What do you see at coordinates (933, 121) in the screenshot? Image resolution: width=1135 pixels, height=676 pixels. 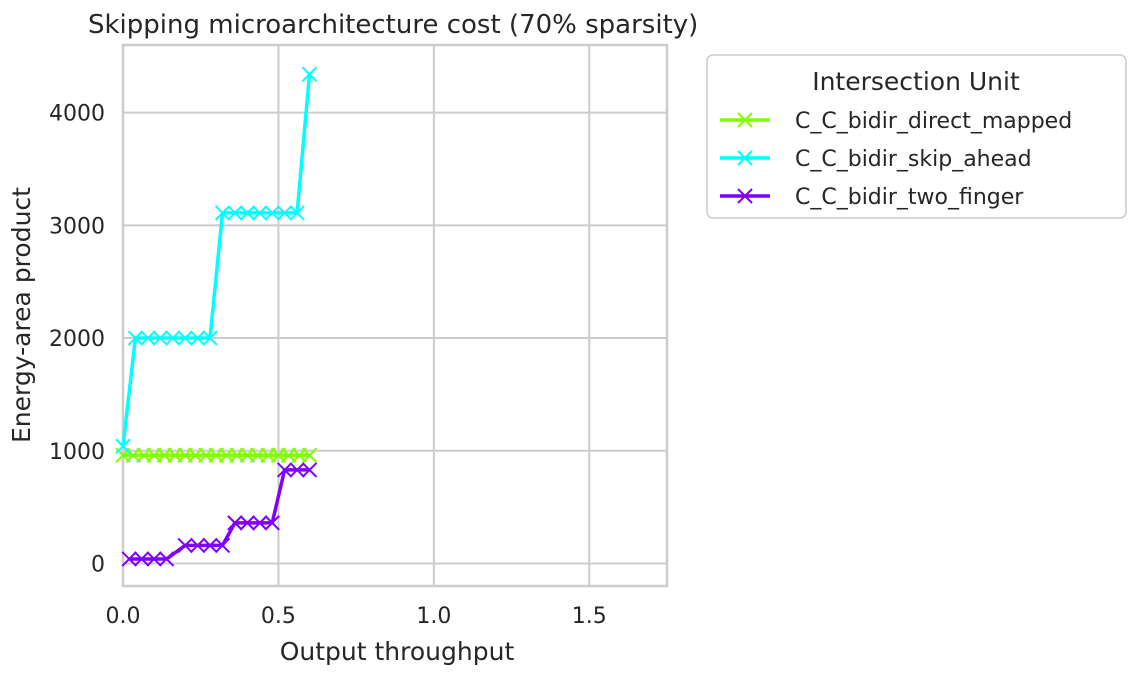 I see `legend-label: C_C_bidir_direct_mapped` at bounding box center [933, 121].